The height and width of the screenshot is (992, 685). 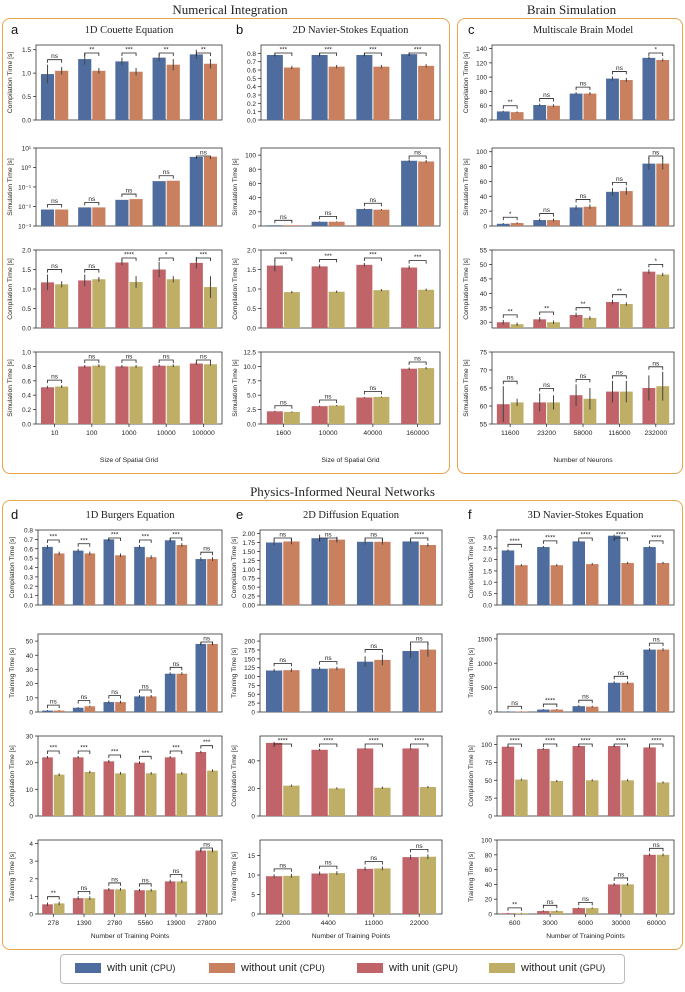 I want to click on legend-label: with unit, so click(x=127, y=968).